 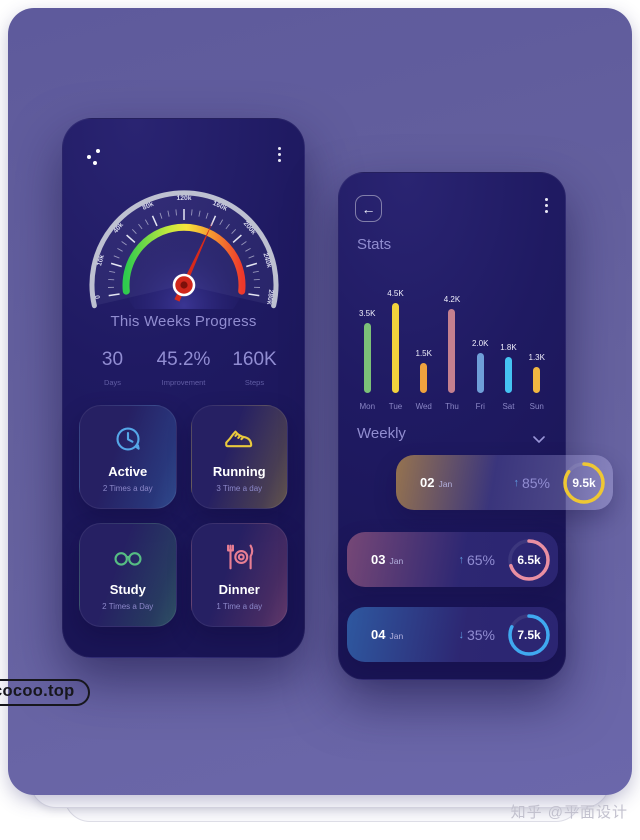 What do you see at coordinates (112, 359) in the screenshot?
I see `stat-value: 30` at bounding box center [112, 359].